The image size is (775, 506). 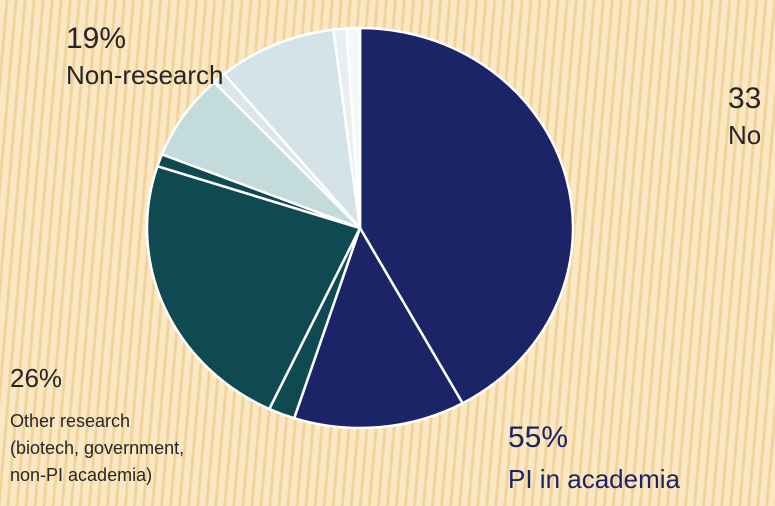 I want to click on annotation-pct: 19%, so click(x=96, y=38).